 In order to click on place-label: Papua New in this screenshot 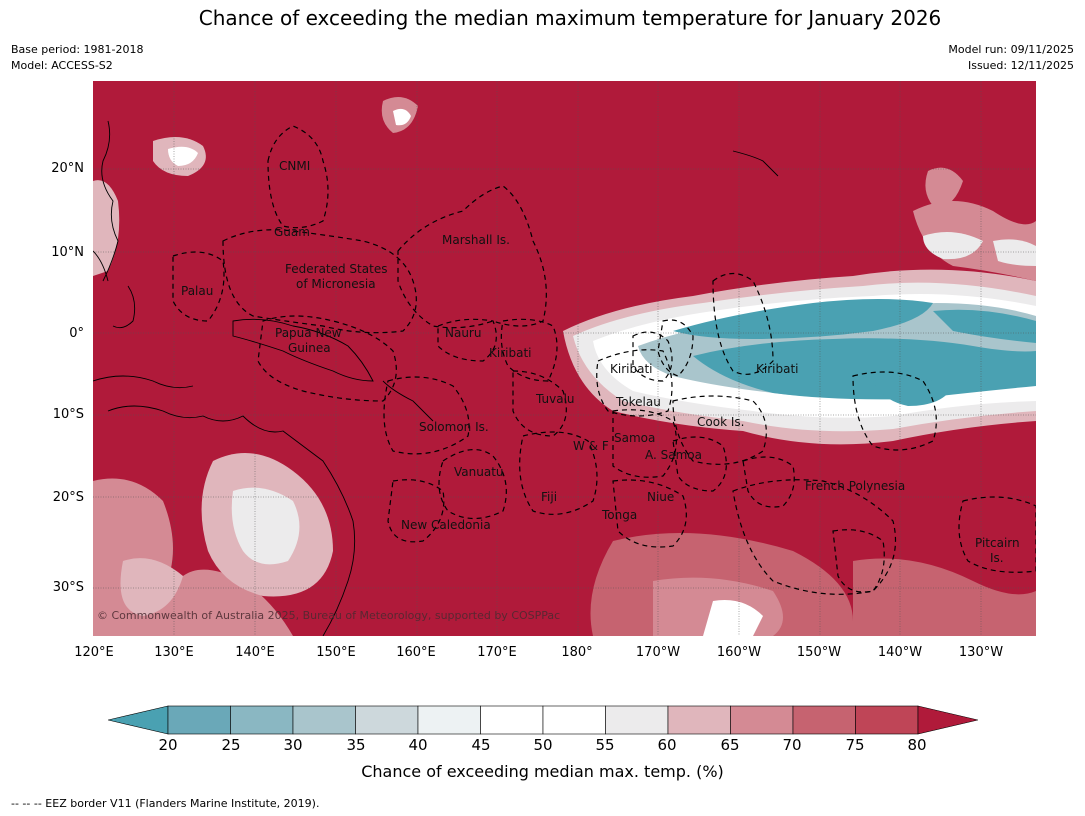, I will do `click(308, 333)`.